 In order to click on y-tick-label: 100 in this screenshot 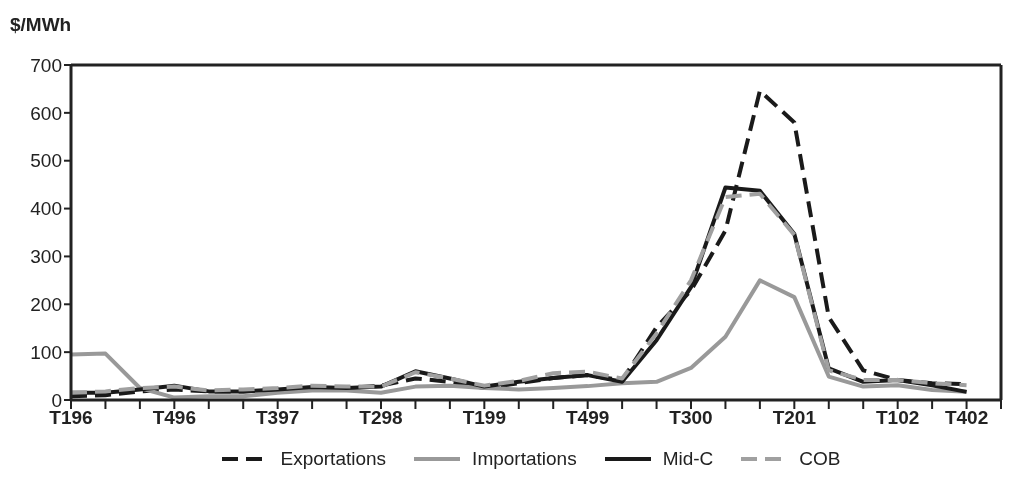, I will do `click(46, 352)`.